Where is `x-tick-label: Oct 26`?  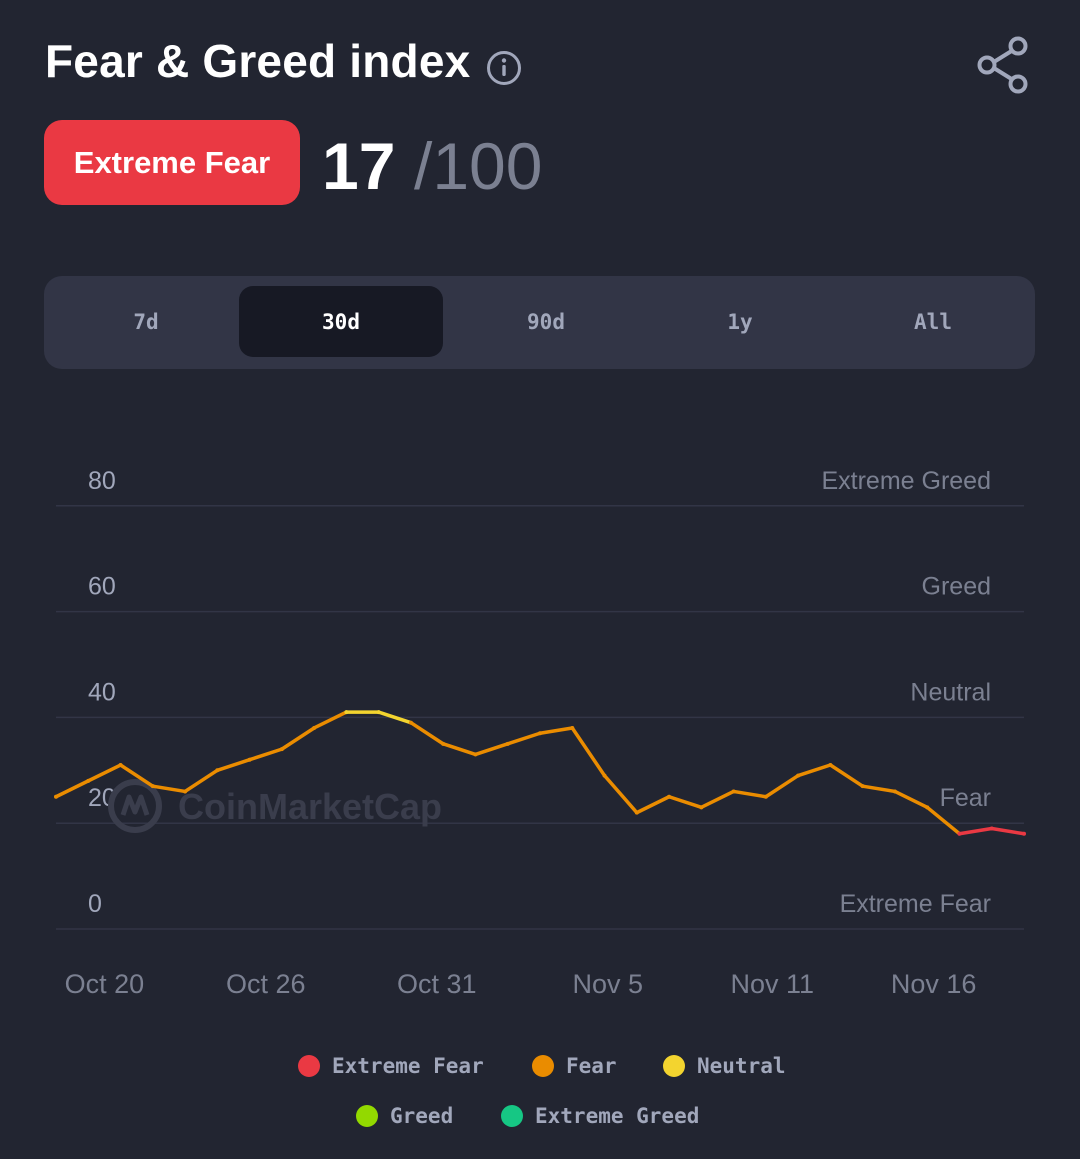 x-tick-label: Oct 26 is located at coordinates (266, 984).